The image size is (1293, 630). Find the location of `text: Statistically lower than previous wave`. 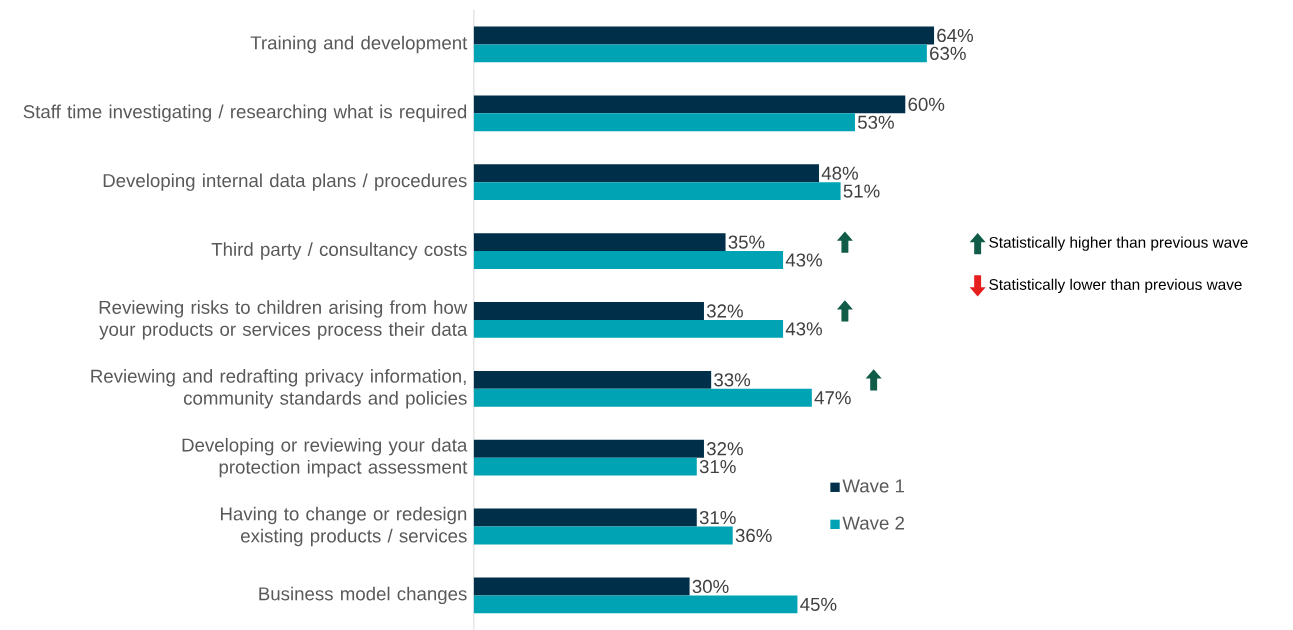

text: Statistically lower than previous wave is located at coordinates (1115, 285).